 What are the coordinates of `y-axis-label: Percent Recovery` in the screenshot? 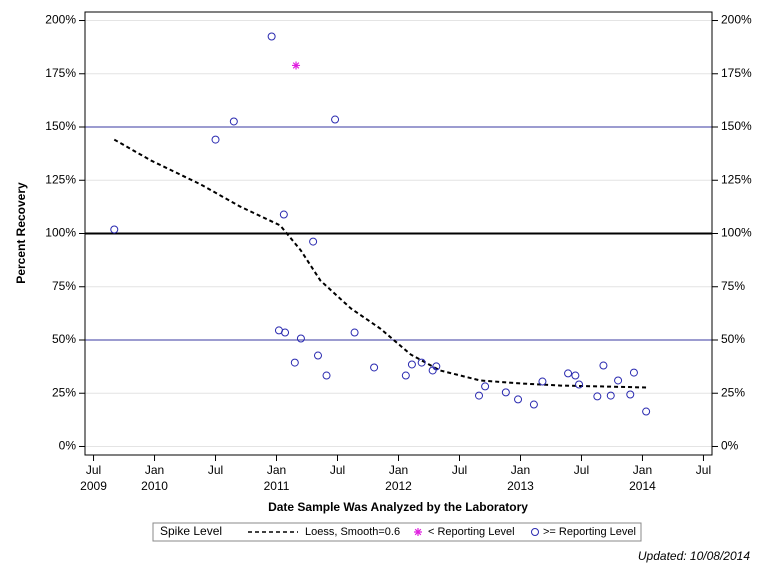 It's located at (21, 233).